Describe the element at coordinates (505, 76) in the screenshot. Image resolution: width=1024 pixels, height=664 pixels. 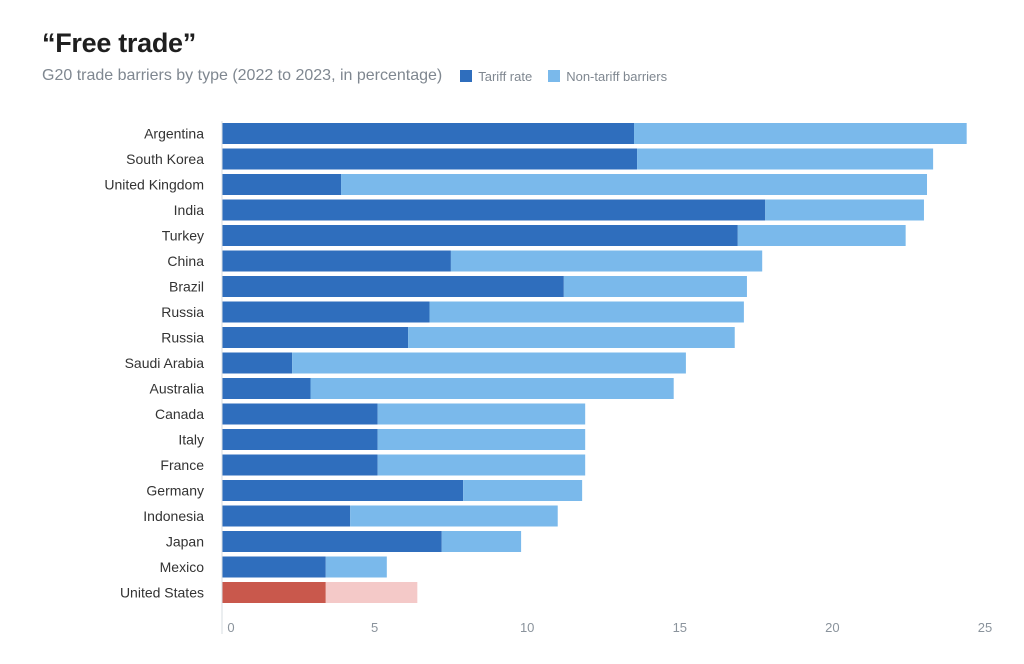
I see `legend-label-tariff-rate: Tariff rate` at that location.